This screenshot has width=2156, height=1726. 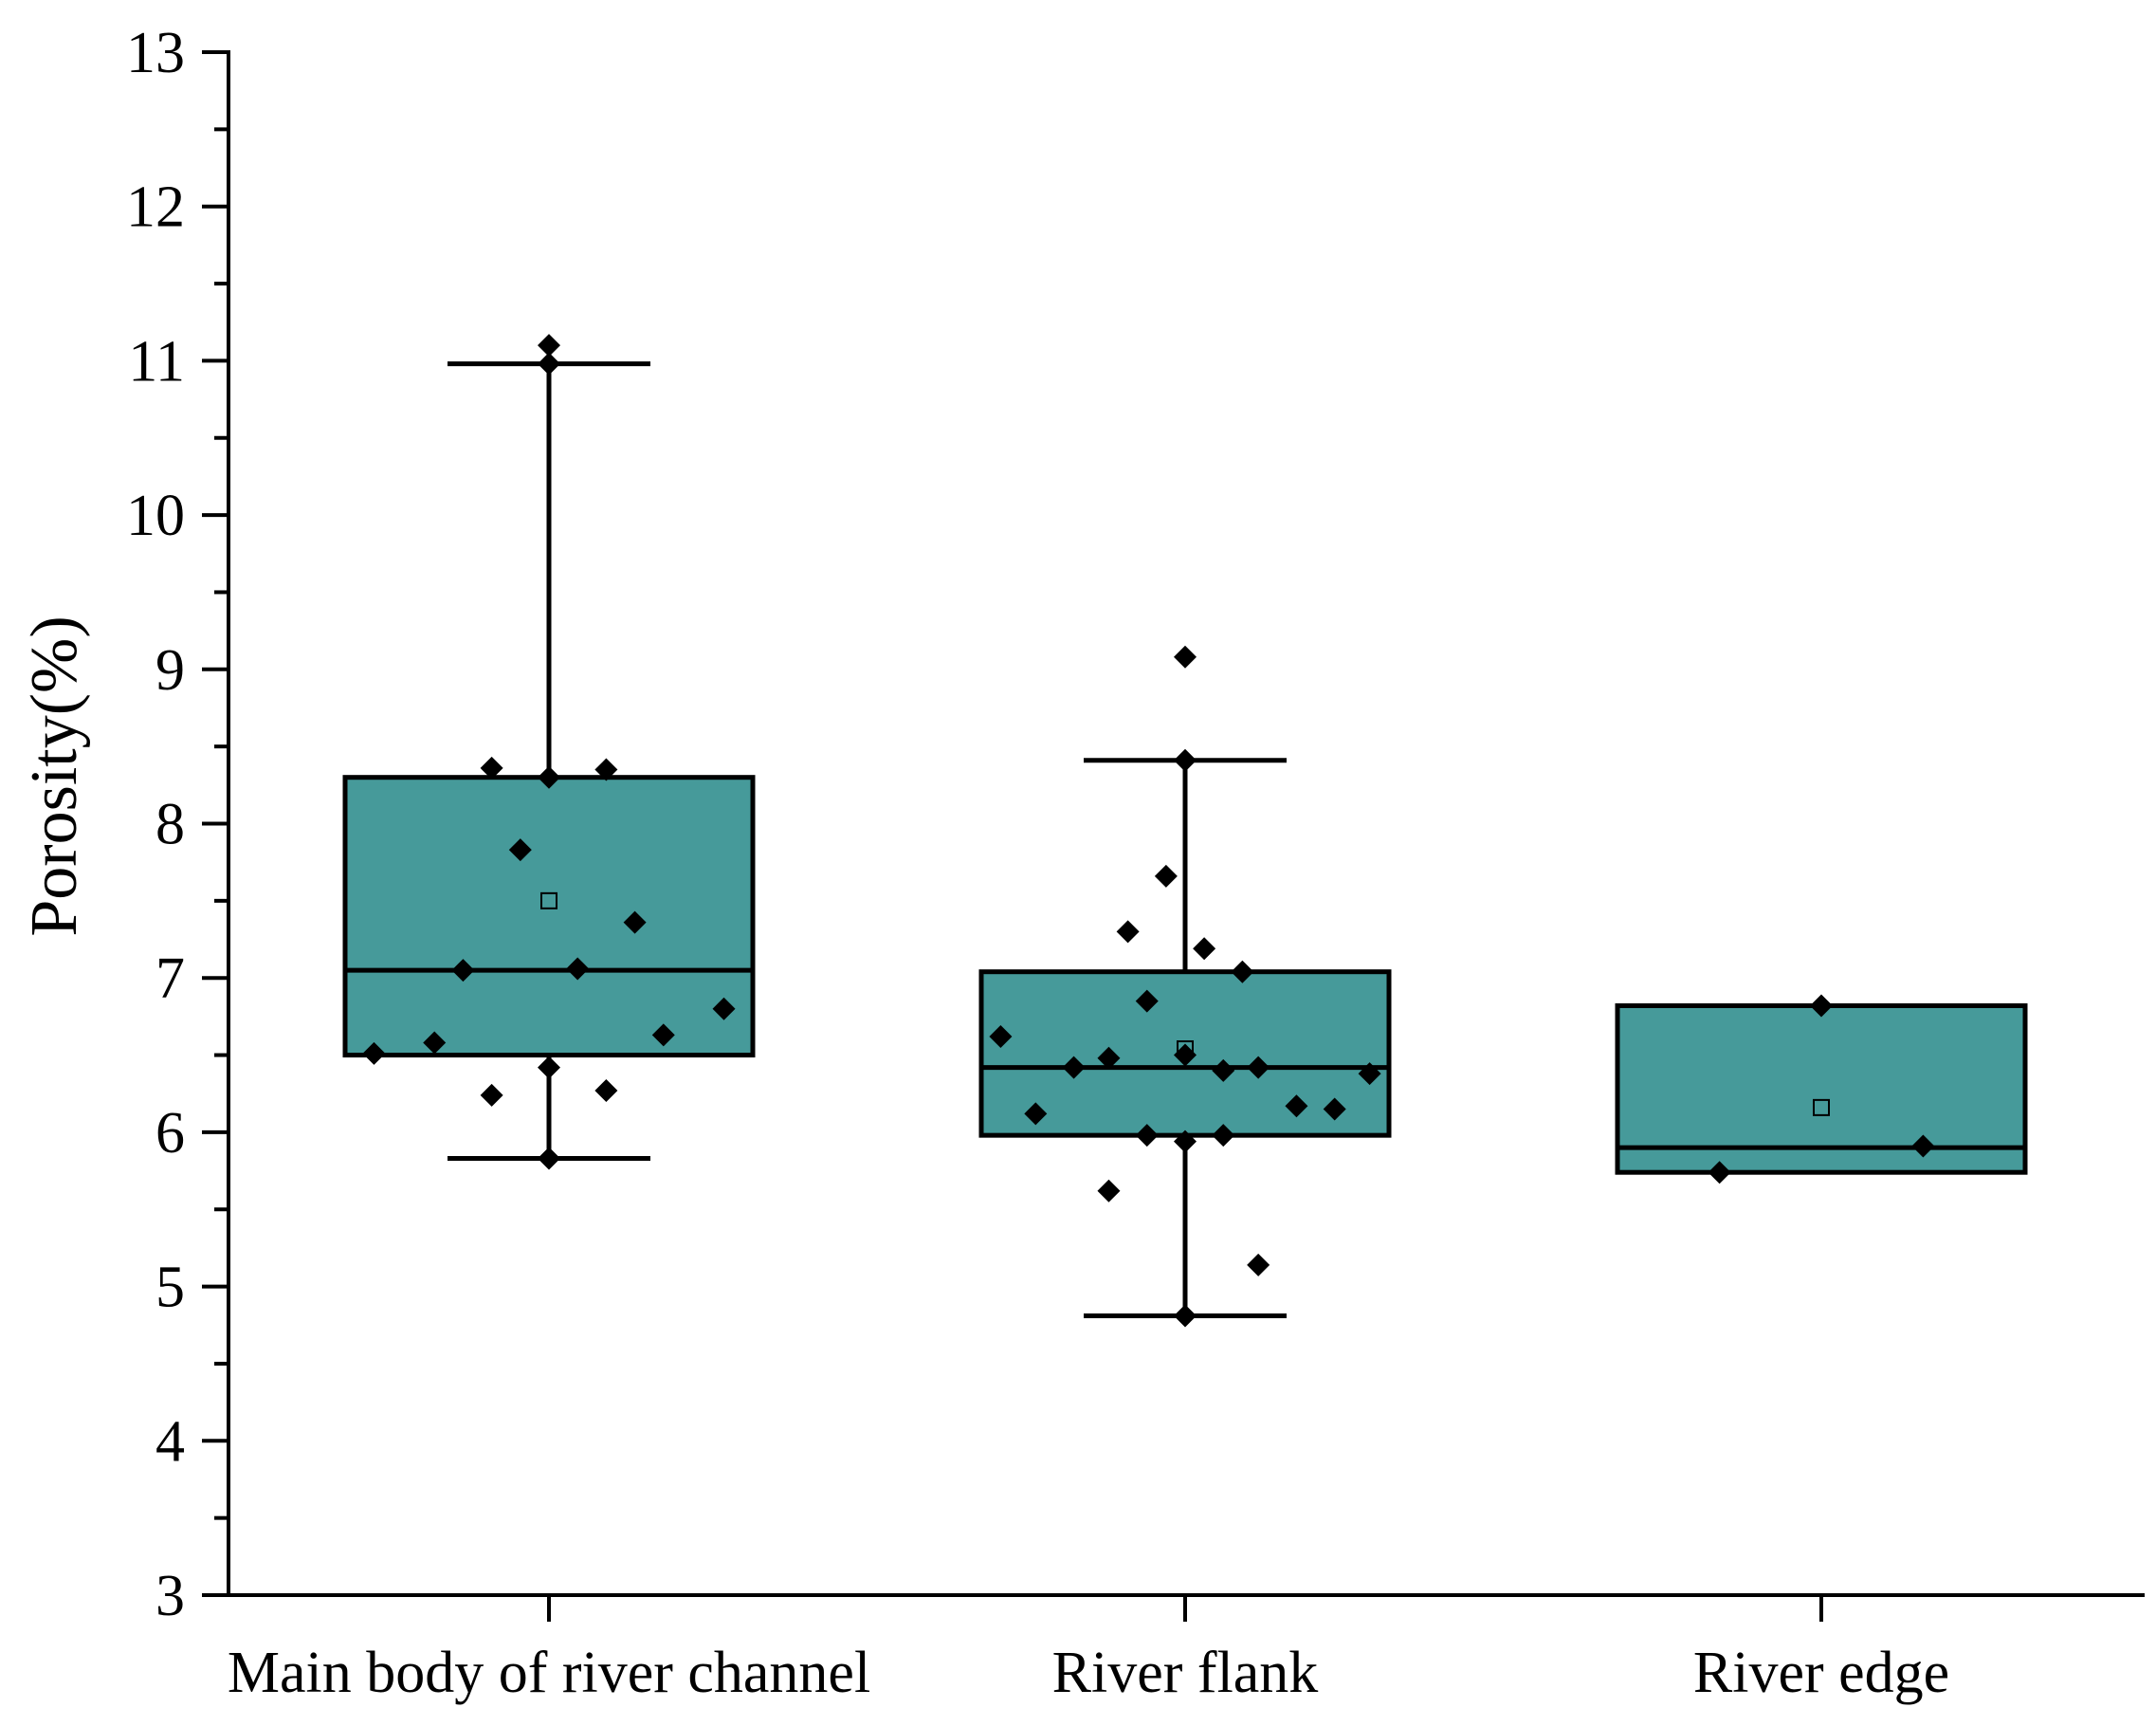 I want to click on y-axis-ticks: 3 4 5 6 7 8 9 10 11 12 13, so click(x=177, y=824).